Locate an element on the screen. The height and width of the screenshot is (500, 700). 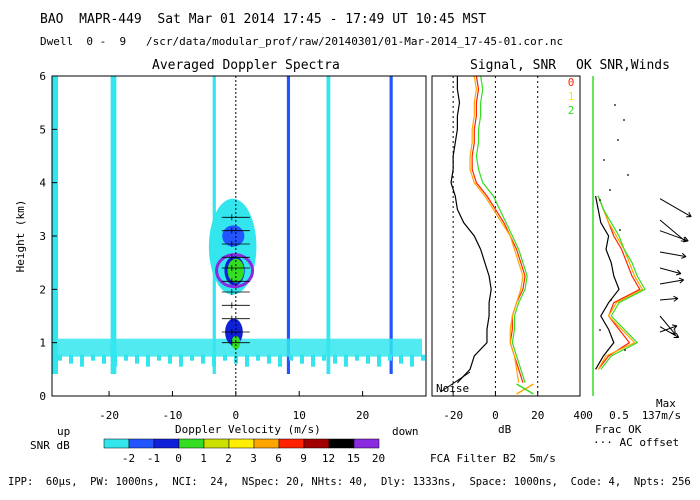
spectra-x-tick-label: -10 is located at coordinates (173, 415).